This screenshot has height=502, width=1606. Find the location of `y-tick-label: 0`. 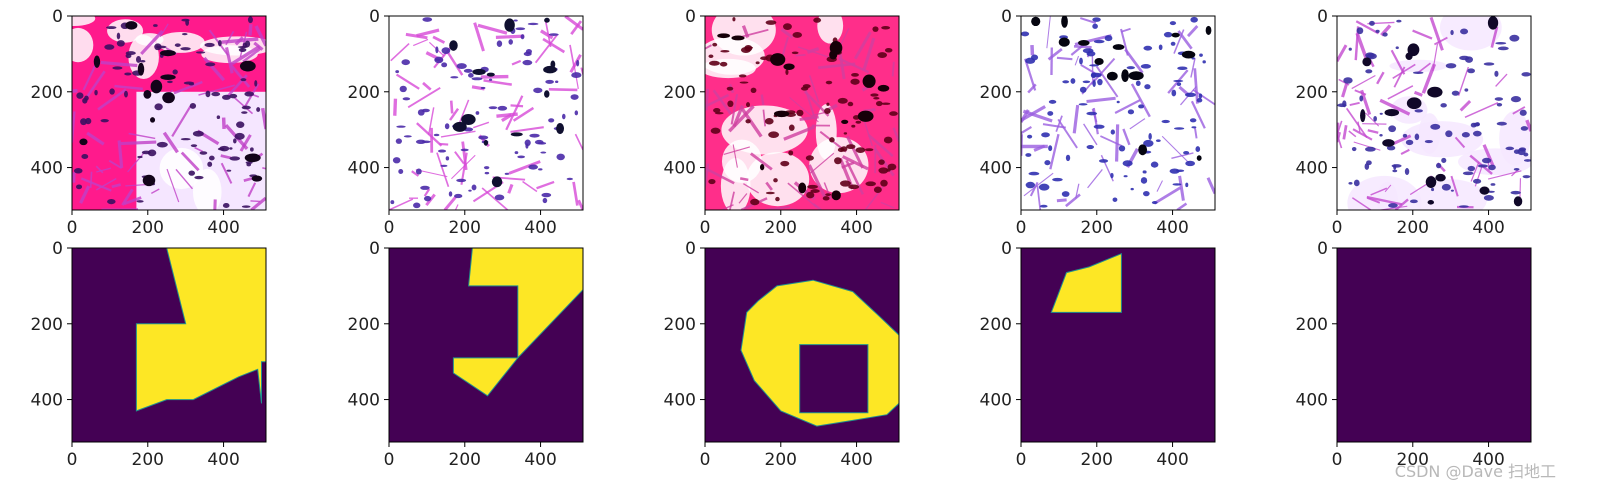

y-tick-label: 0 is located at coordinates (374, 17).